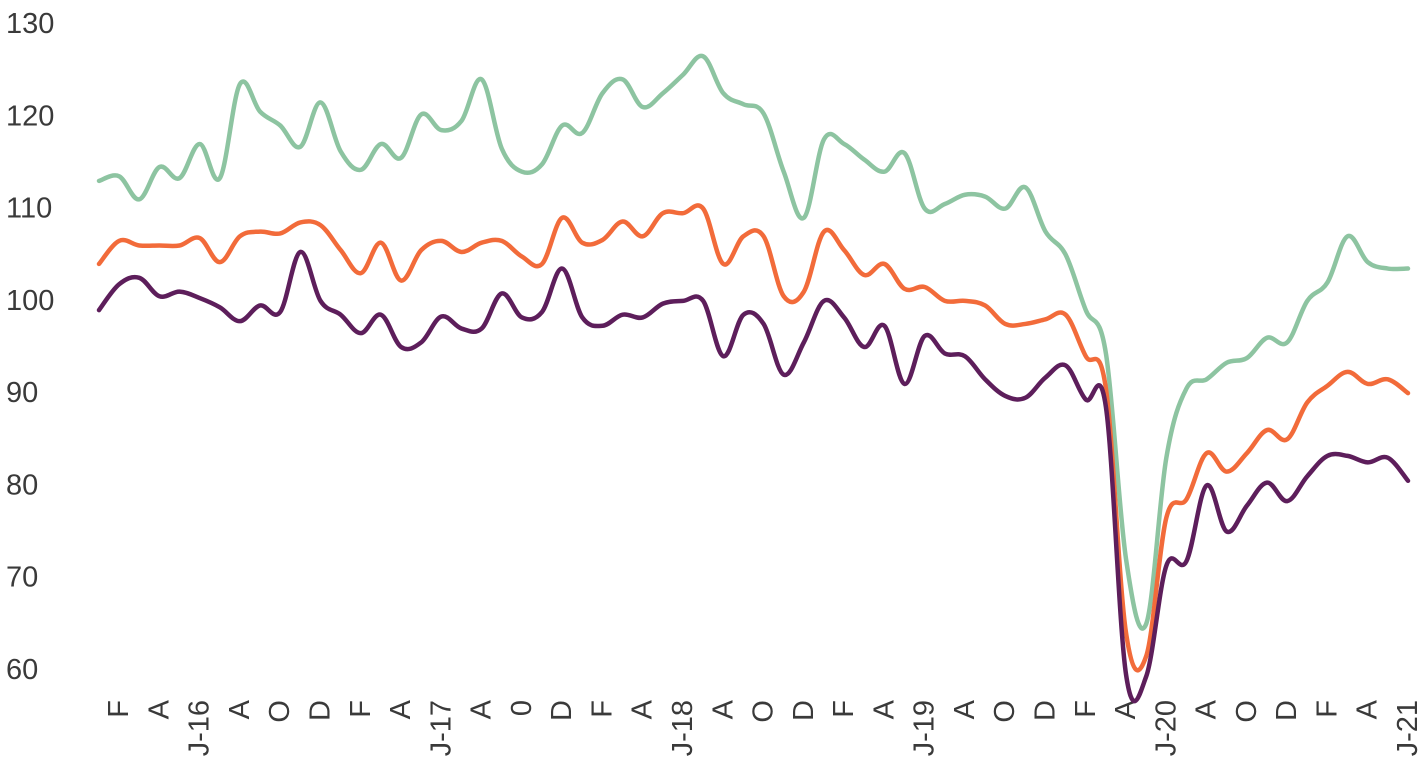 This screenshot has height=776, width=1422. Describe the element at coordinates (30, 24) in the screenshot. I see `y-tick-label: 130` at that location.